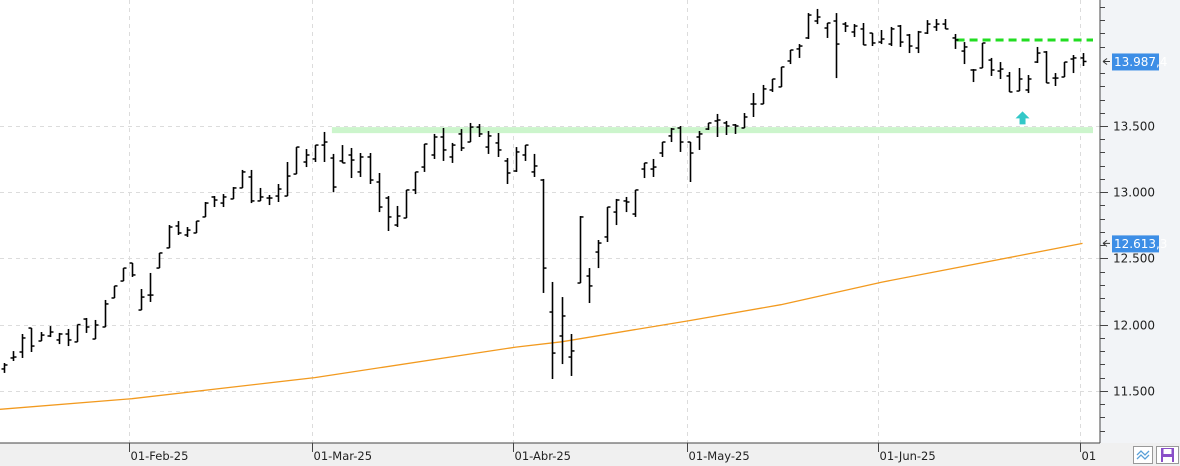 The height and width of the screenshot is (466, 1180). Describe the element at coordinates (1134, 153) in the screenshot. I see `price-tags: 13.987,4 12.613,3` at that location.